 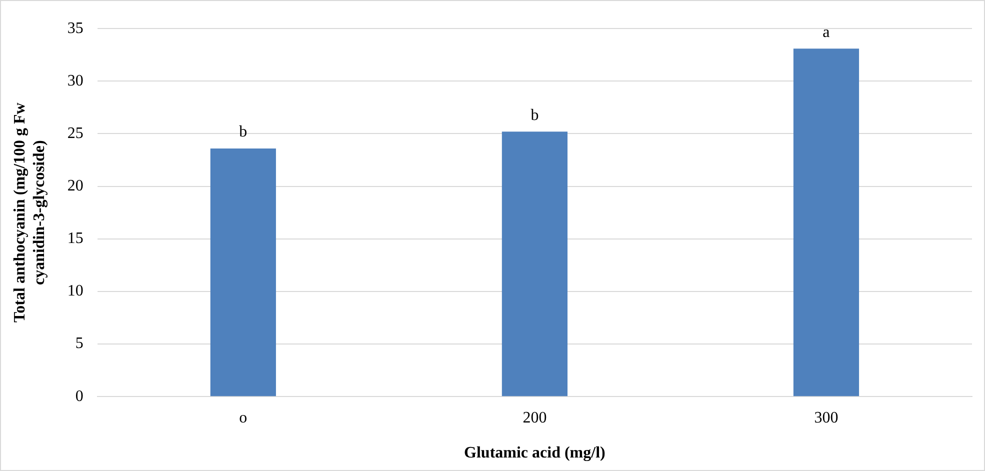 What do you see at coordinates (75, 291) in the screenshot?
I see `y-tick-label: 10` at bounding box center [75, 291].